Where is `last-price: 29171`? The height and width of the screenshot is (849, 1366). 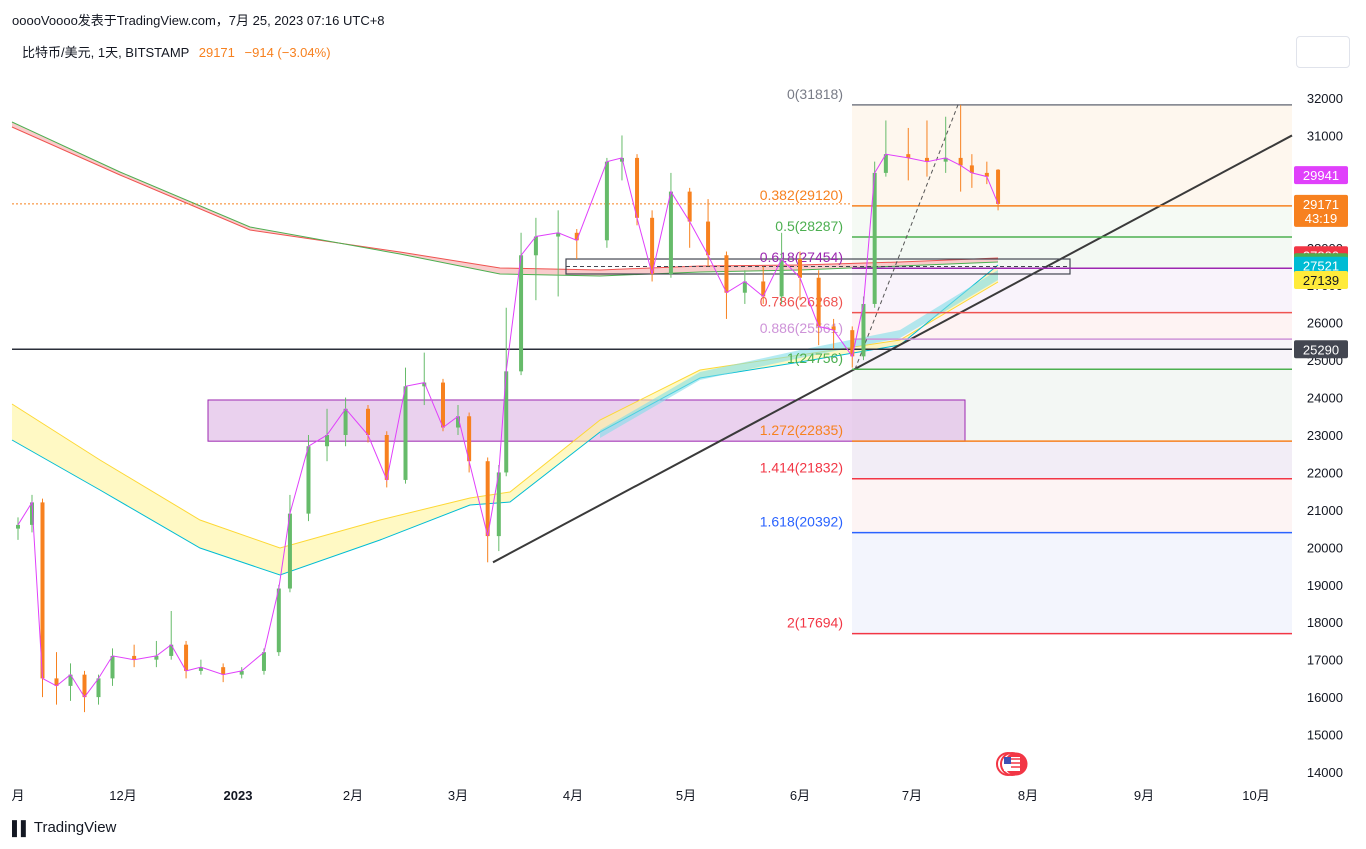
last-price: 29171 is located at coordinates (216, 52).